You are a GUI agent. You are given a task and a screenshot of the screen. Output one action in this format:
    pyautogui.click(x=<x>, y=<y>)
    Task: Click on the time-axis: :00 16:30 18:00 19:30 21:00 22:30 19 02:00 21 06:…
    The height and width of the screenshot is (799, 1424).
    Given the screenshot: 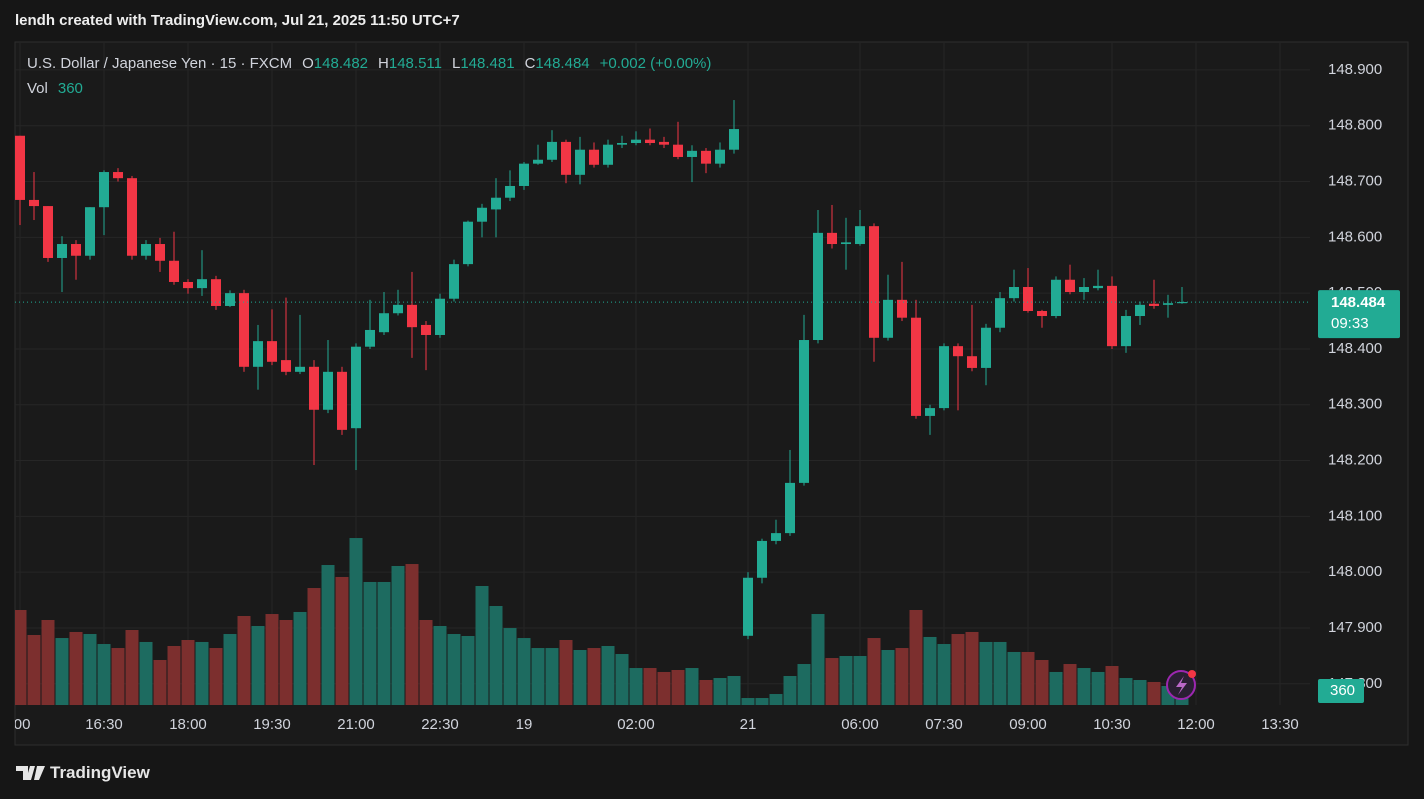 What is the action you would take?
    pyautogui.click(x=657, y=724)
    